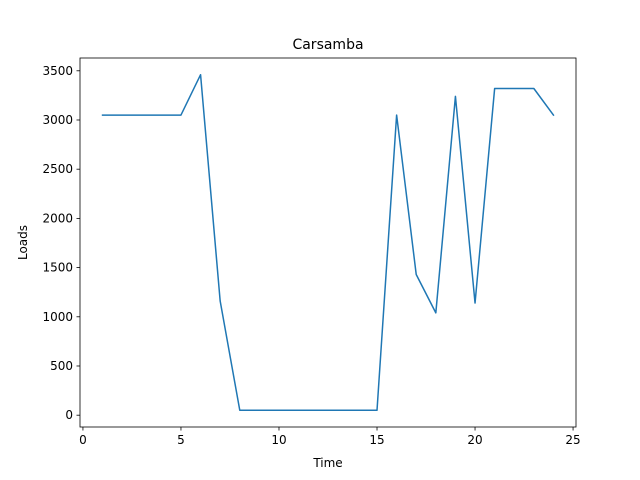 This screenshot has height=480, width=640. Describe the element at coordinates (376, 440) in the screenshot. I see `x-tick-label: 15` at that location.